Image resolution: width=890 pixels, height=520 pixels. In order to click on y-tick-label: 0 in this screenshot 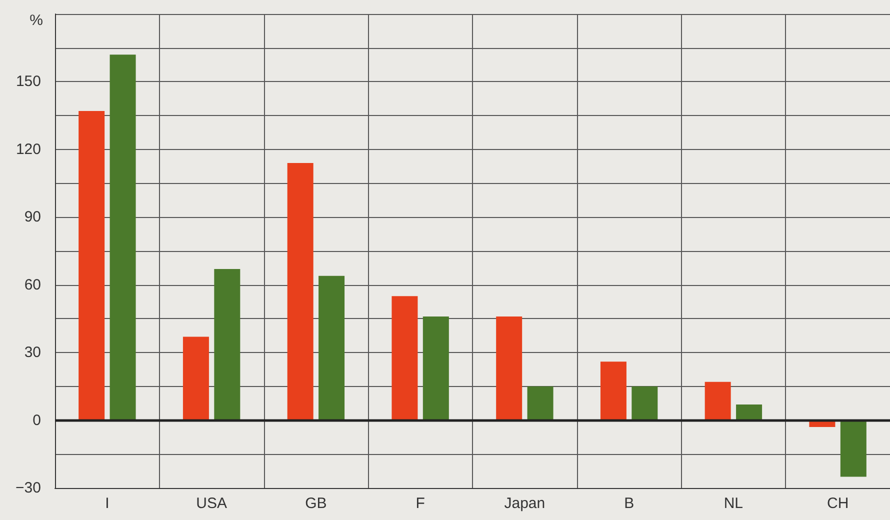, I will do `click(36, 420)`.